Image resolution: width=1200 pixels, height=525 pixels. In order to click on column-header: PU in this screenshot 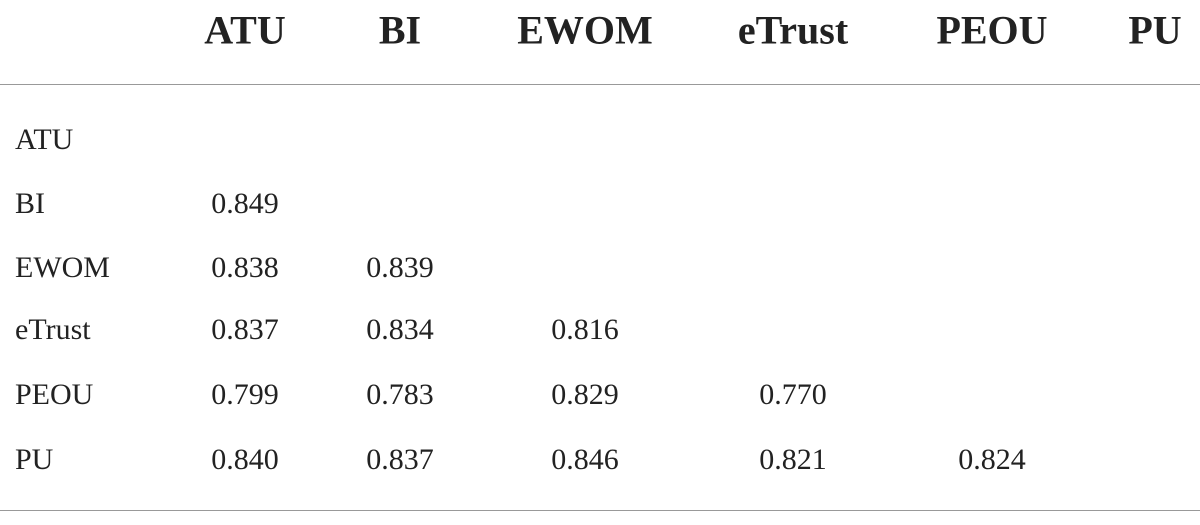, I will do `click(1155, 30)`.